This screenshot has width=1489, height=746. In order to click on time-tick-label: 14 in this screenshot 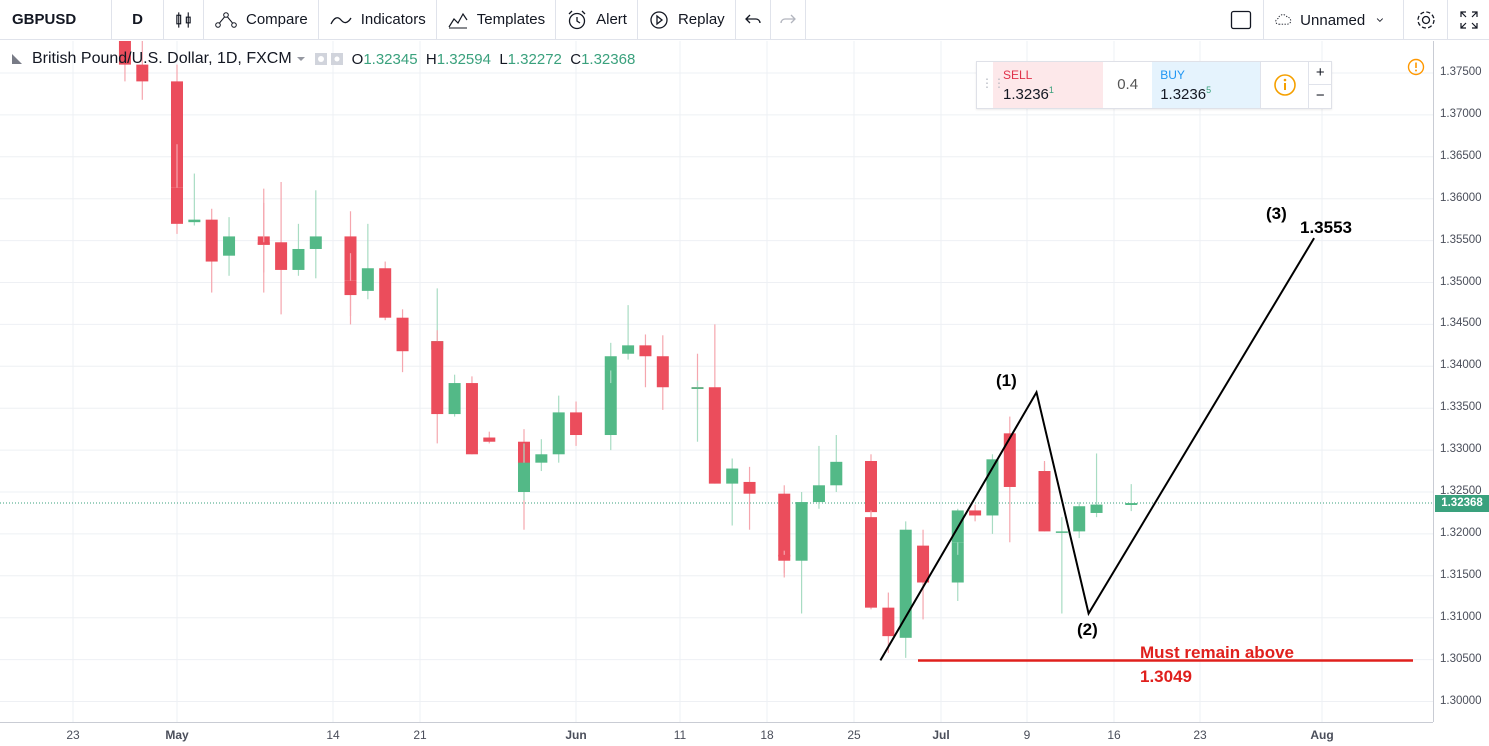, I will do `click(333, 735)`.